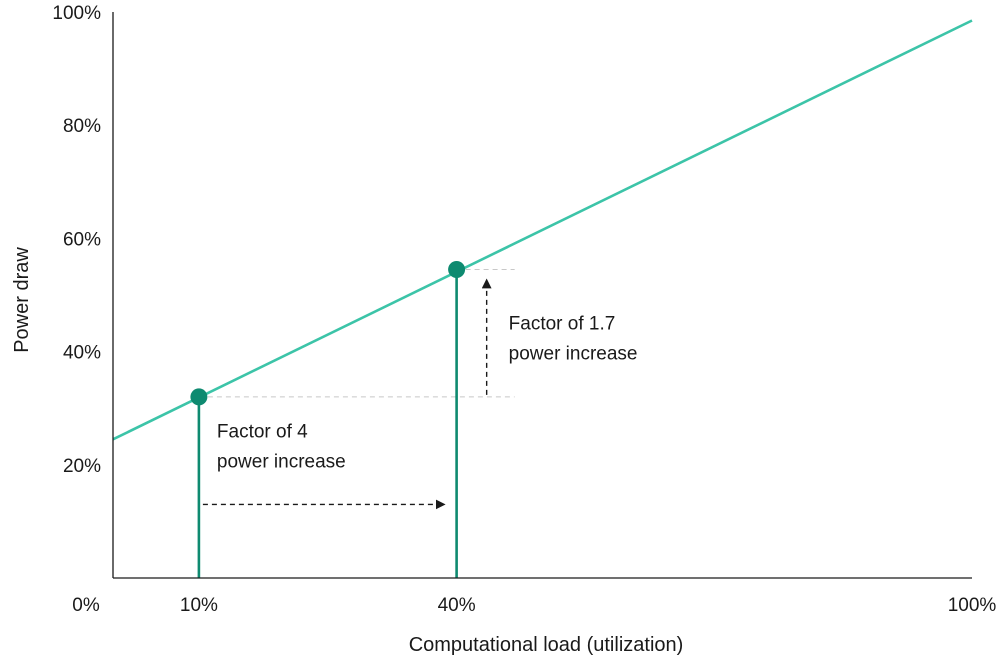  Describe the element at coordinates (82, 353) in the screenshot. I see `y-tick-label-1: 40%` at that location.